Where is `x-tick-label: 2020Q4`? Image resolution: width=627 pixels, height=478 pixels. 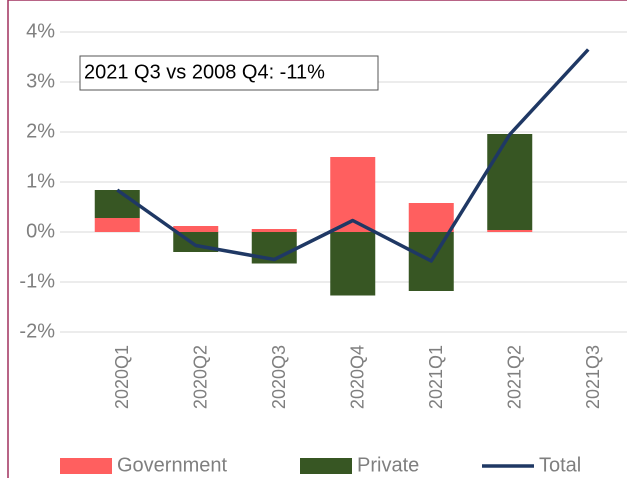 x-tick-label: 2020Q4 is located at coordinates (358, 377).